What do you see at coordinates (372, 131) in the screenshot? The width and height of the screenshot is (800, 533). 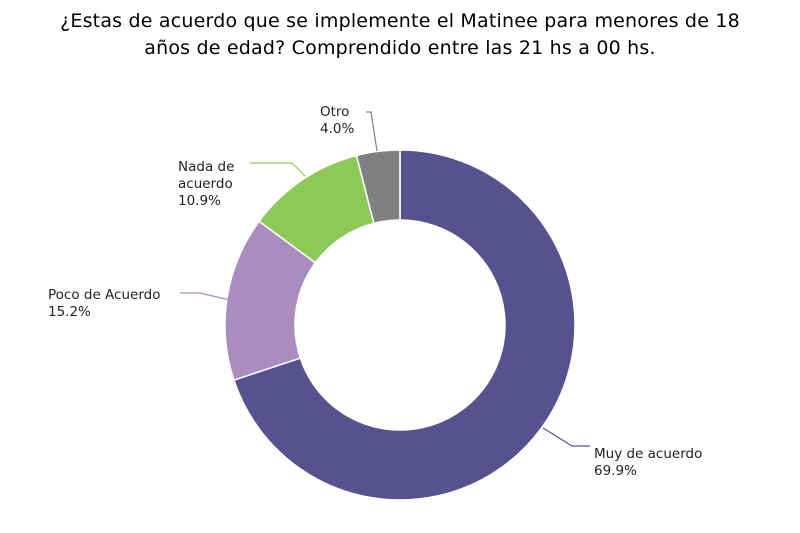 I see `leader-line-otro` at bounding box center [372, 131].